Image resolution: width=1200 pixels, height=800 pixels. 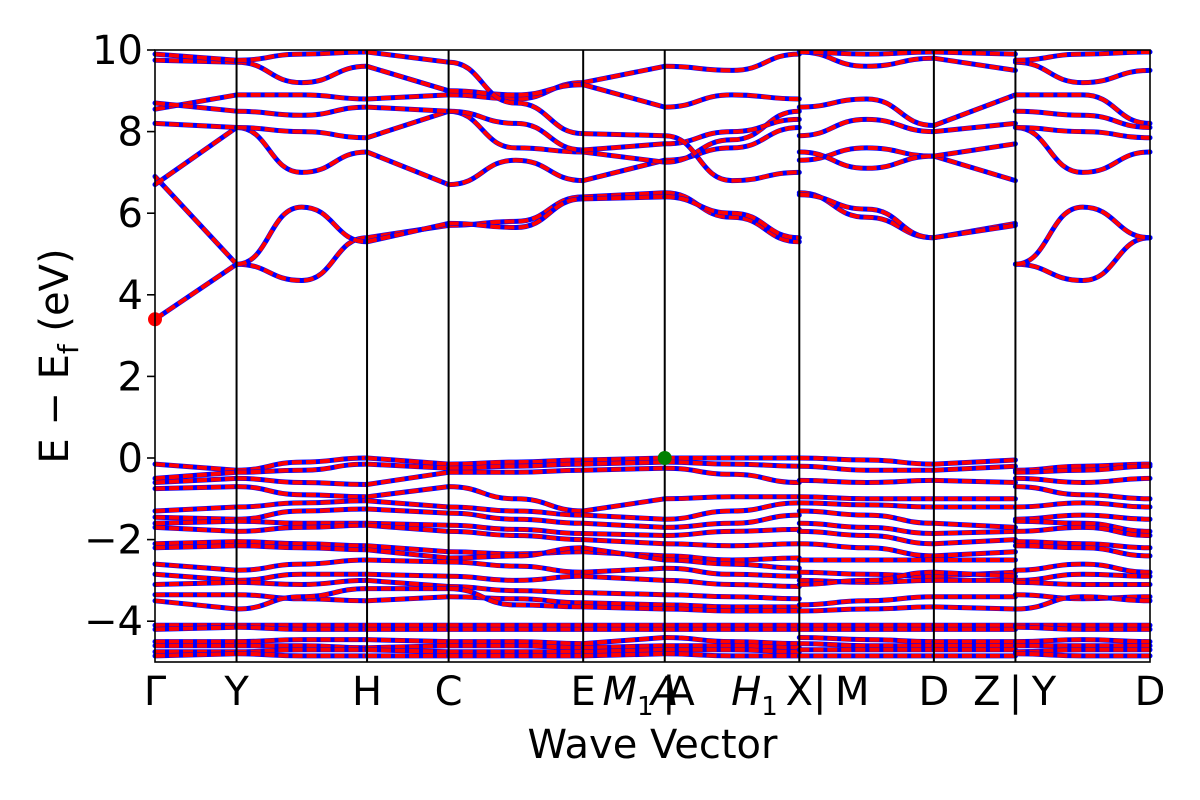 I want to click on x-tick-label: H, so click(x=367, y=692).